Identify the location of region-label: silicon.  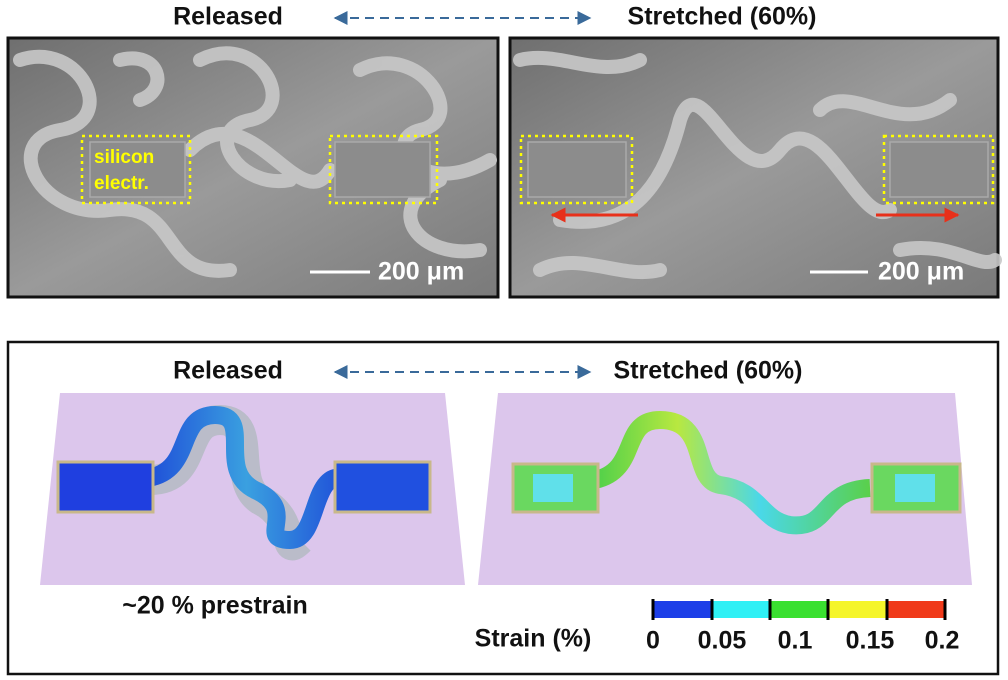
(124, 157).